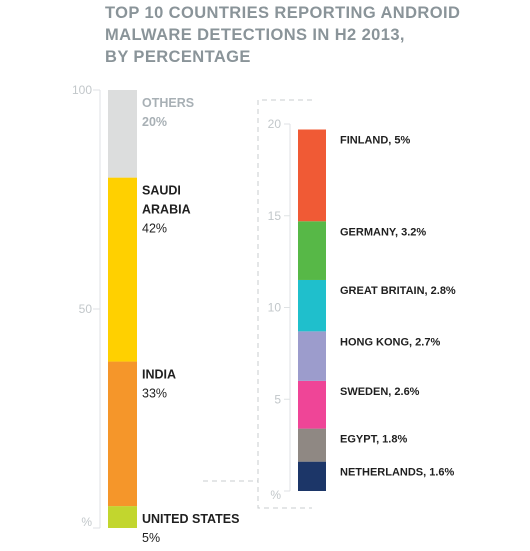 The image size is (530, 551). What do you see at coordinates (275, 495) in the screenshot?
I see `detail-y-tick-label: %` at bounding box center [275, 495].